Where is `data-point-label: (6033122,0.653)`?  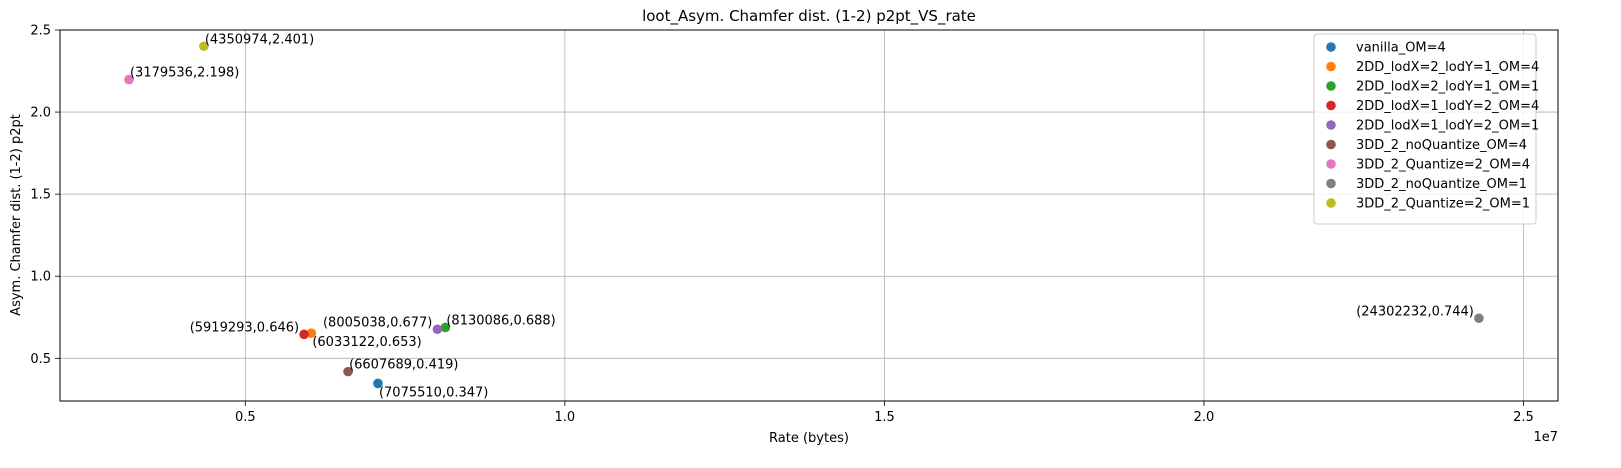 data-point-label: (6033122,0.653) is located at coordinates (366, 342).